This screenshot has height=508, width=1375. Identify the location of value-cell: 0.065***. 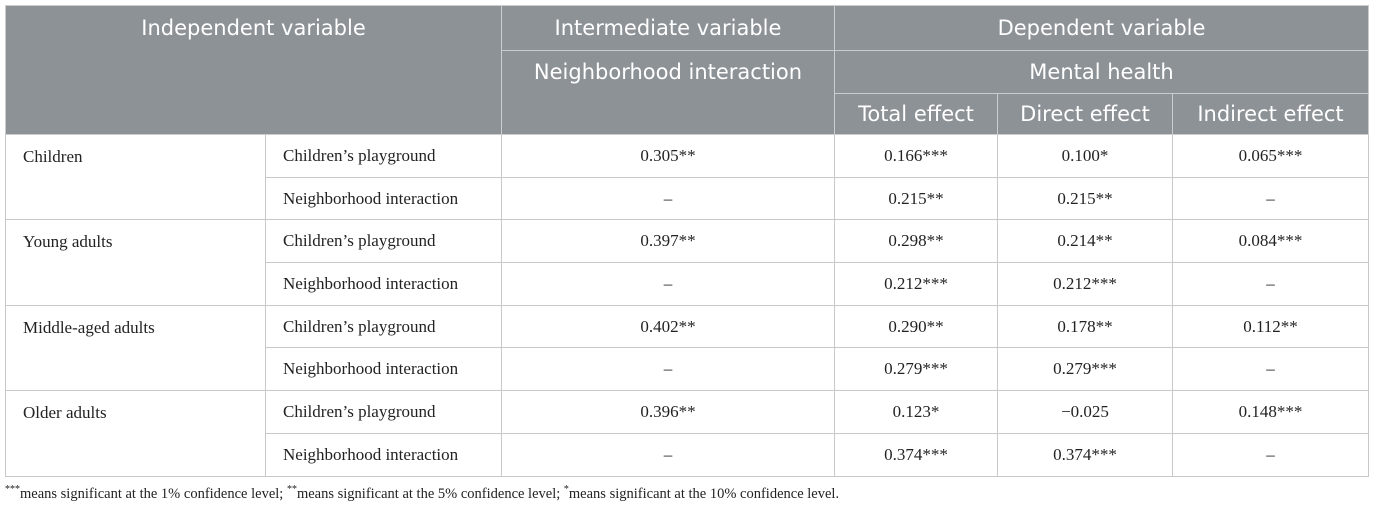
(1270, 156).